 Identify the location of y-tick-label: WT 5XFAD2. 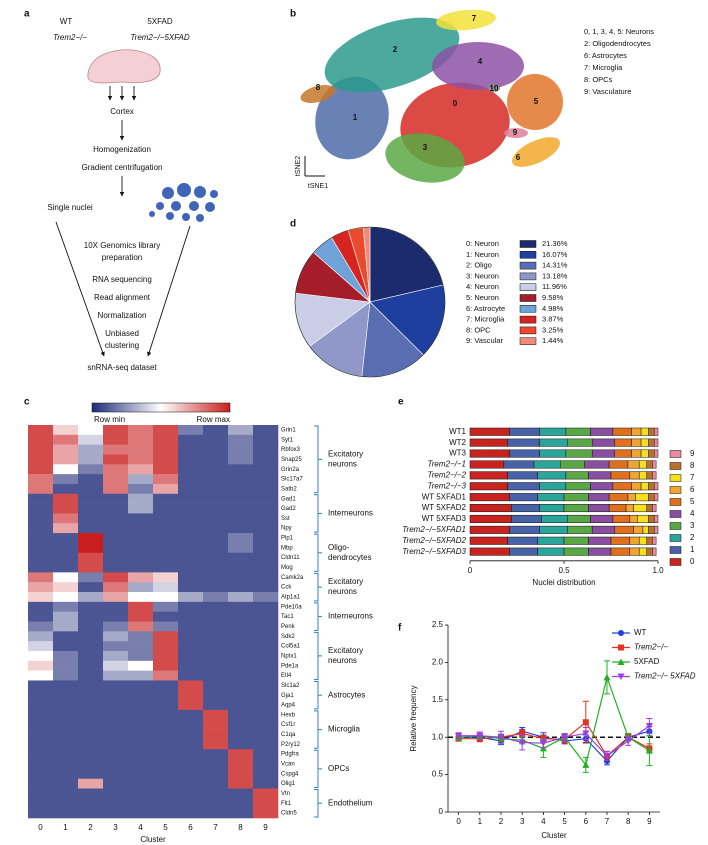
(444, 507).